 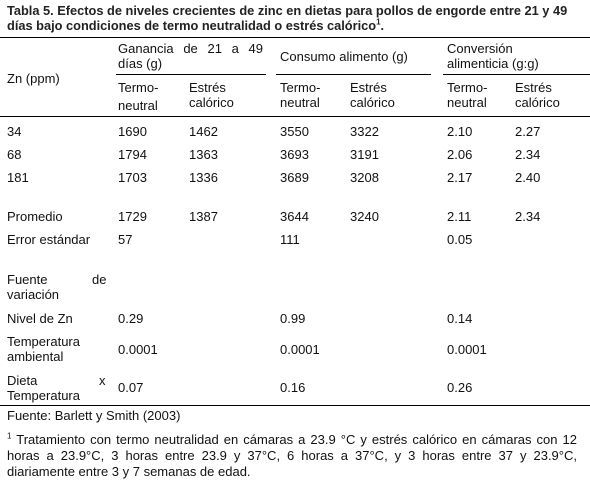 What do you see at coordinates (290, 239) in the screenshot?
I see `cell-consumo-error: 111` at bounding box center [290, 239].